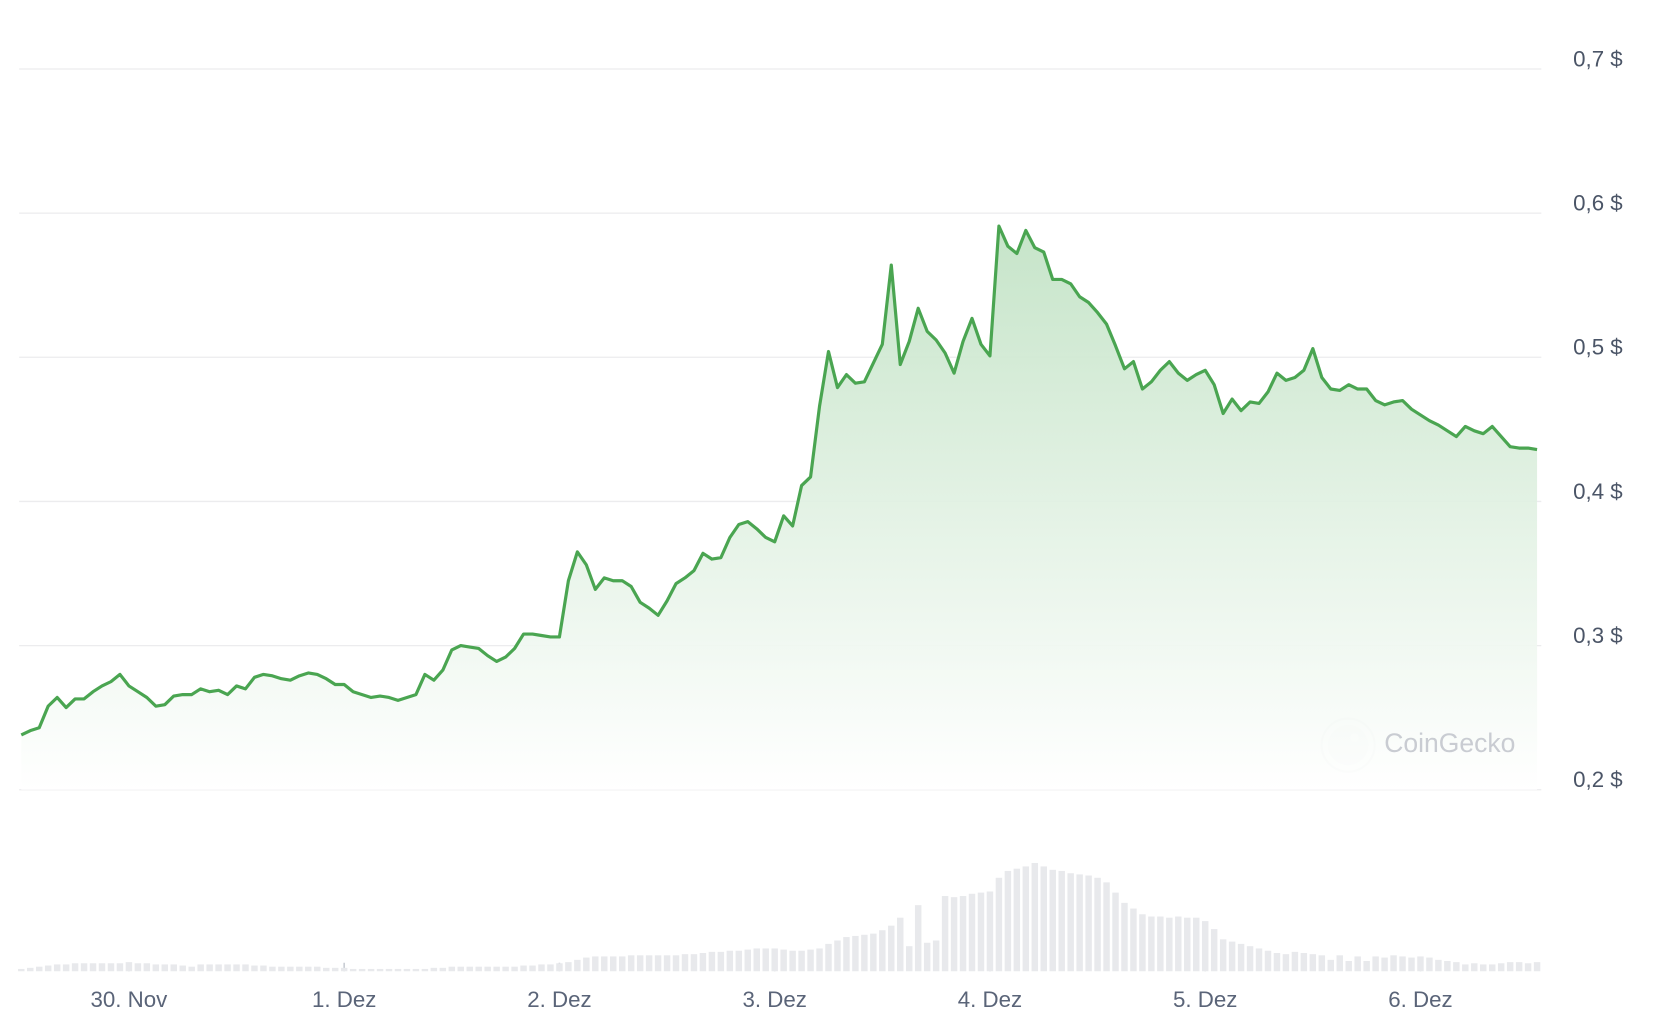 The image size is (1656, 1036). Describe the element at coordinates (344, 999) in the screenshot. I see `x-tick-label: 1. Dez` at that location.